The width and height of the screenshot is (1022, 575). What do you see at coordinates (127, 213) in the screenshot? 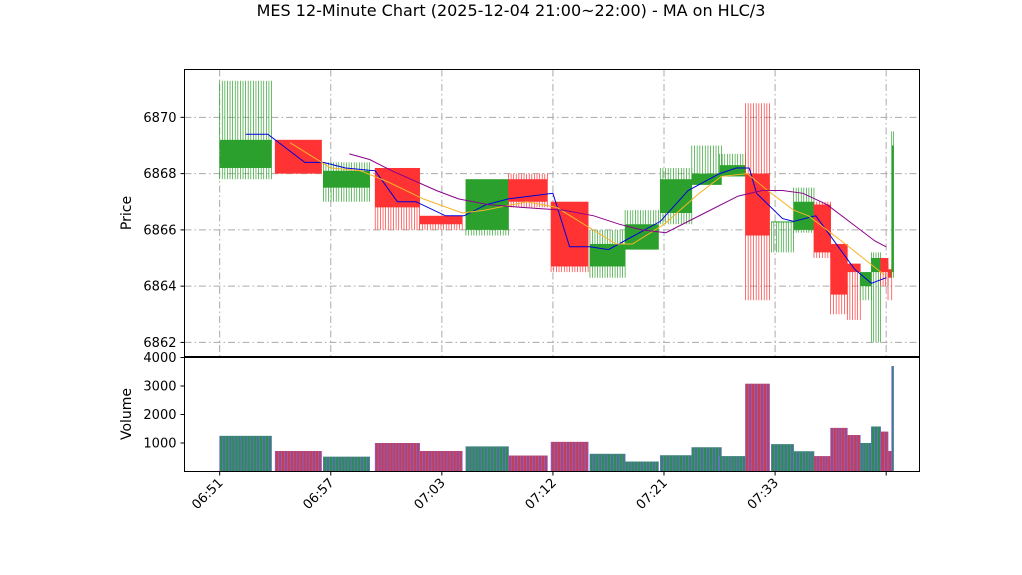
I see `price-ylabel: Price` at bounding box center [127, 213].